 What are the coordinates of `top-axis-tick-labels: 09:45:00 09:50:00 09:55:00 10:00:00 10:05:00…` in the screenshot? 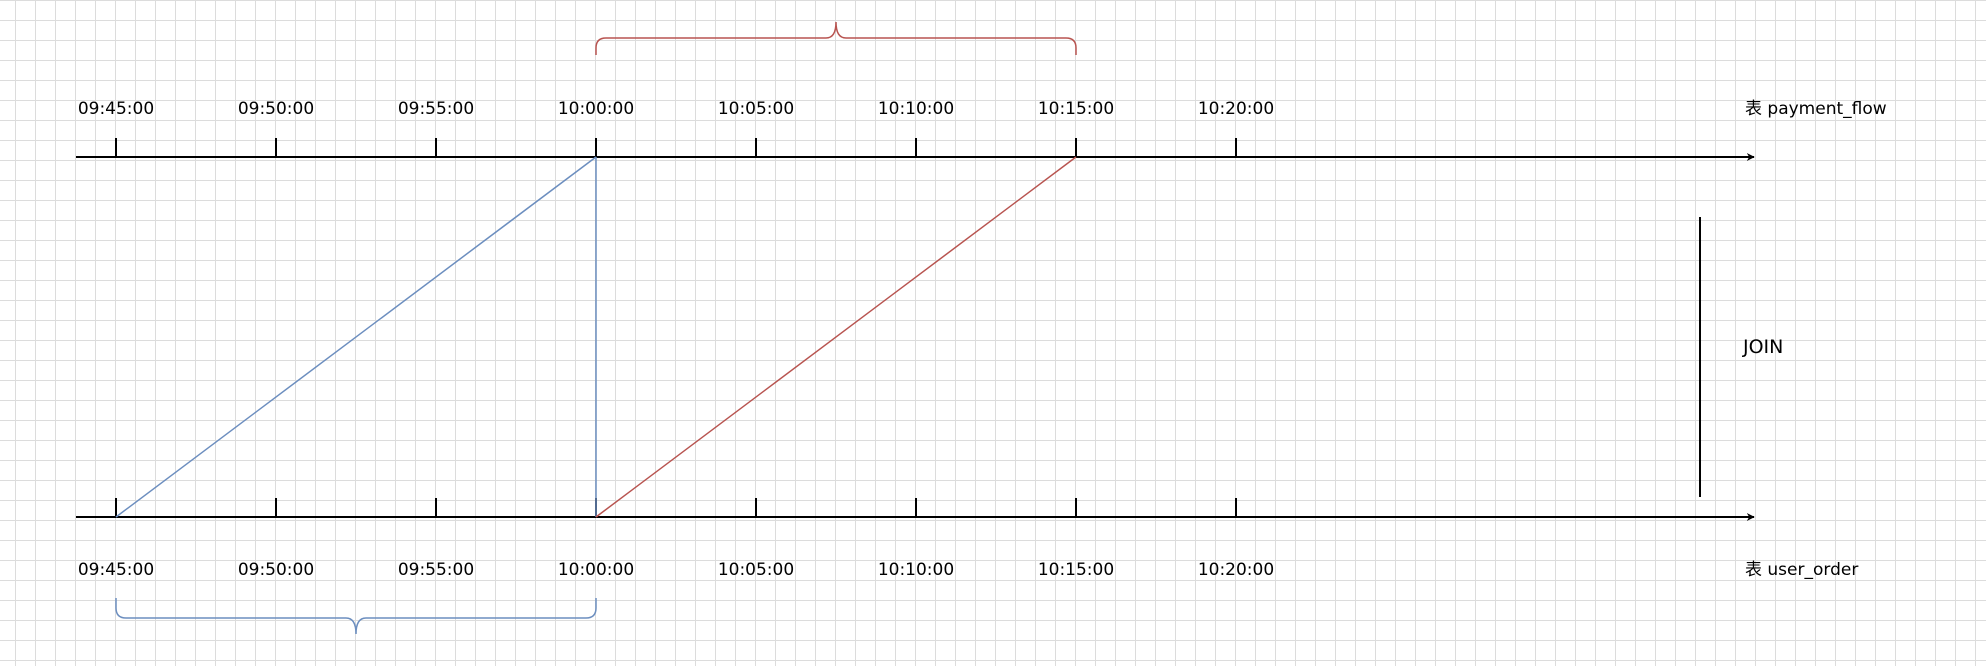 It's located at (676, 109).